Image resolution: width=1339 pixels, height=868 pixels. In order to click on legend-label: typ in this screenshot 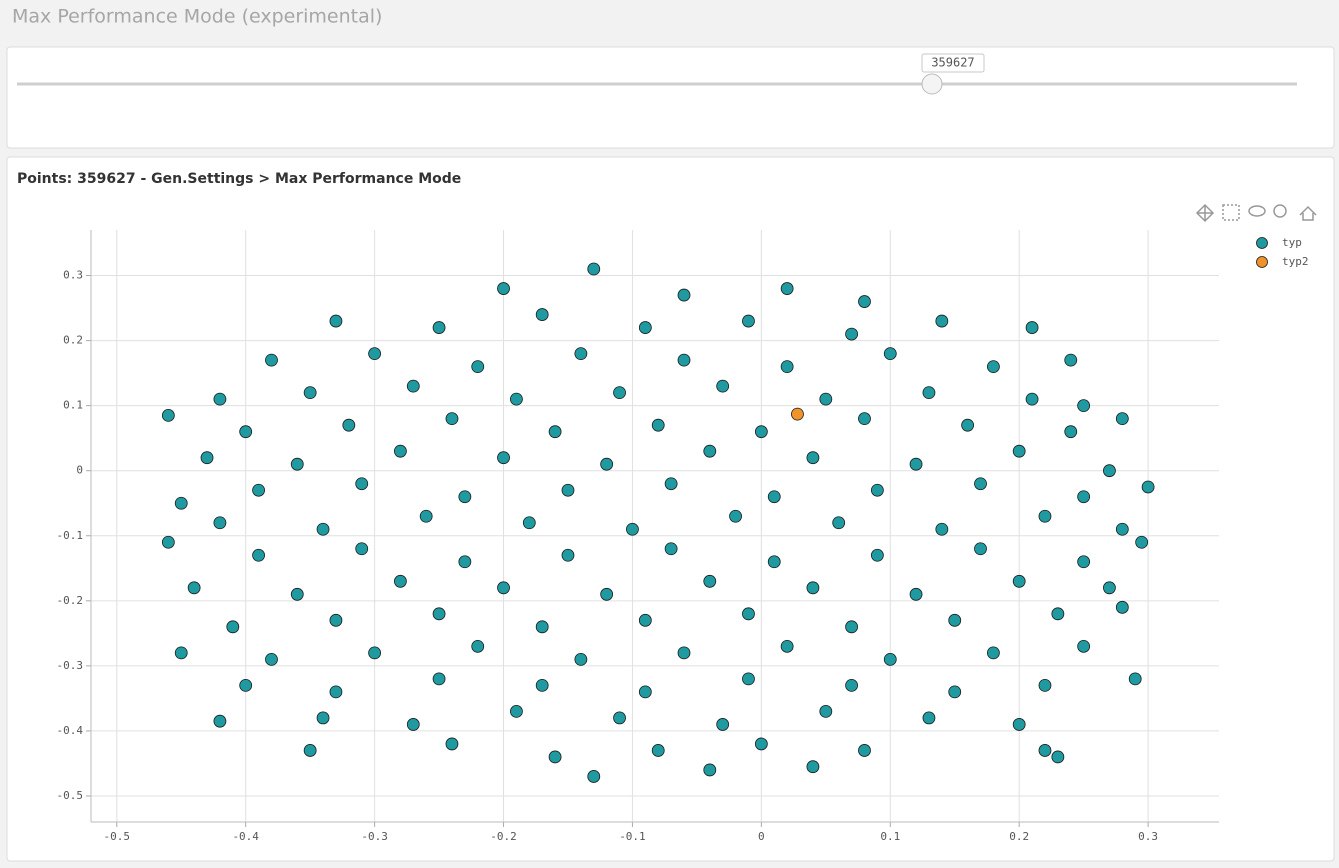, I will do `click(1292, 242)`.